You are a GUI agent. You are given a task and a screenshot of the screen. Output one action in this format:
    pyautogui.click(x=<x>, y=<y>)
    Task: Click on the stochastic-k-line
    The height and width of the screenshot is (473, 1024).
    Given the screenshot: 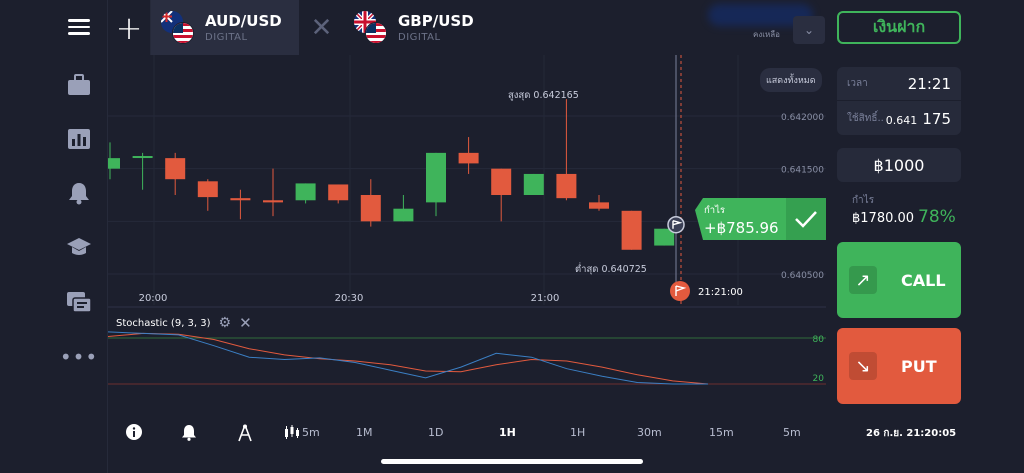 What is the action you would take?
    pyautogui.click(x=408, y=358)
    